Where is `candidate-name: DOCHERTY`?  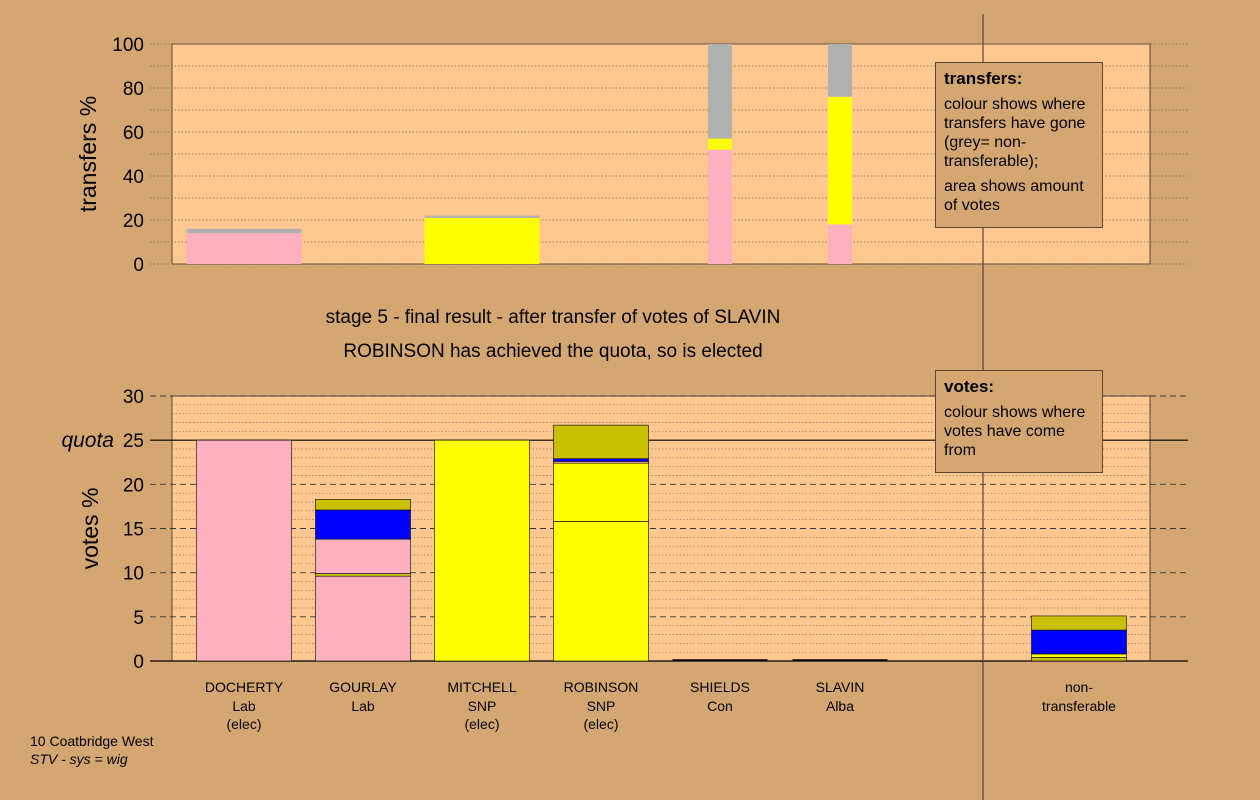 candidate-name: DOCHERTY is located at coordinates (244, 687).